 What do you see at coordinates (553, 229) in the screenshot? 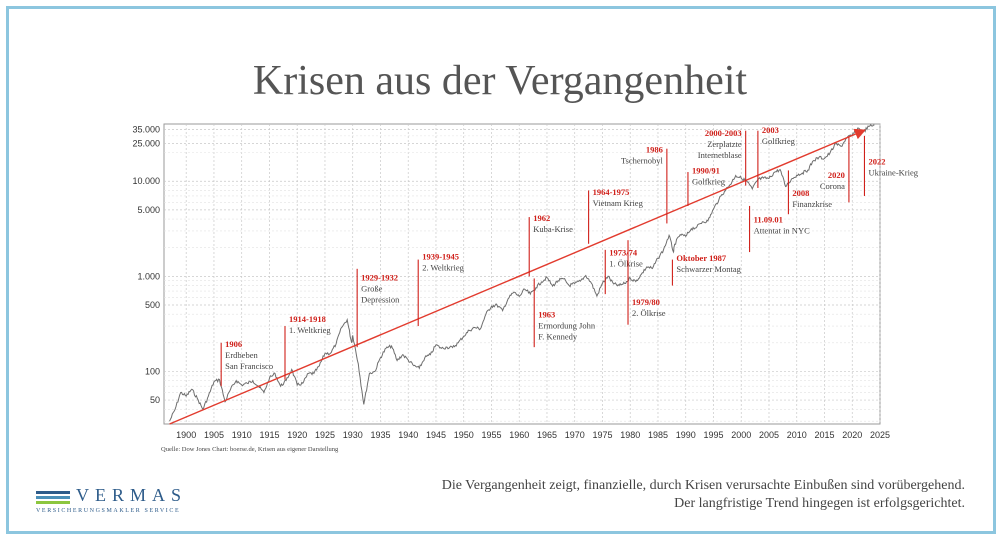
I see `annotation-label: Kuba-Krise` at bounding box center [553, 229].